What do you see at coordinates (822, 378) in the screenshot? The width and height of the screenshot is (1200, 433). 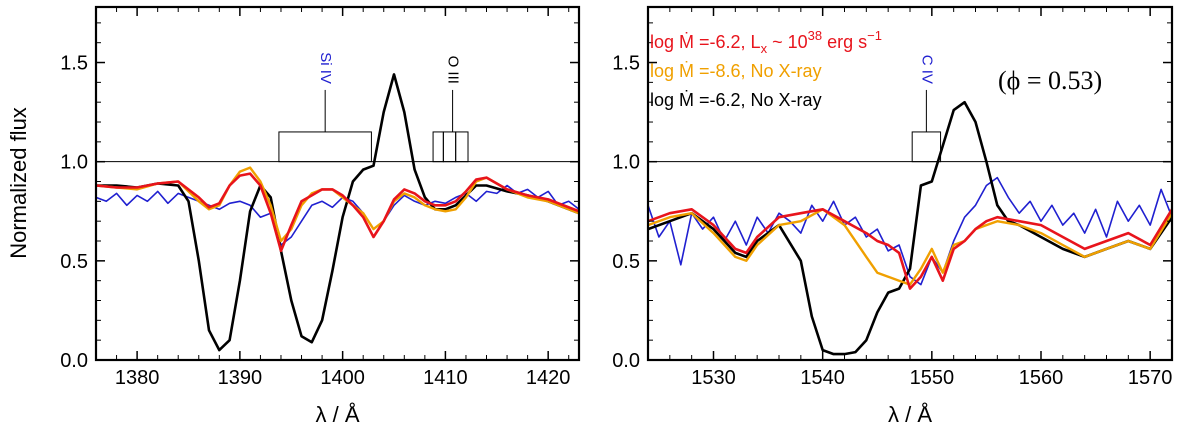 I see `x-tick-label: 1540` at bounding box center [822, 378].